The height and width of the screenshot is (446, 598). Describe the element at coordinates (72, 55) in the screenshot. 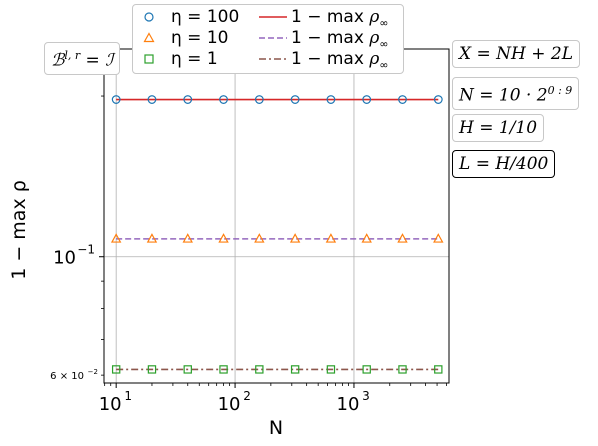

I see `boundary-superscript: l, r` at that location.